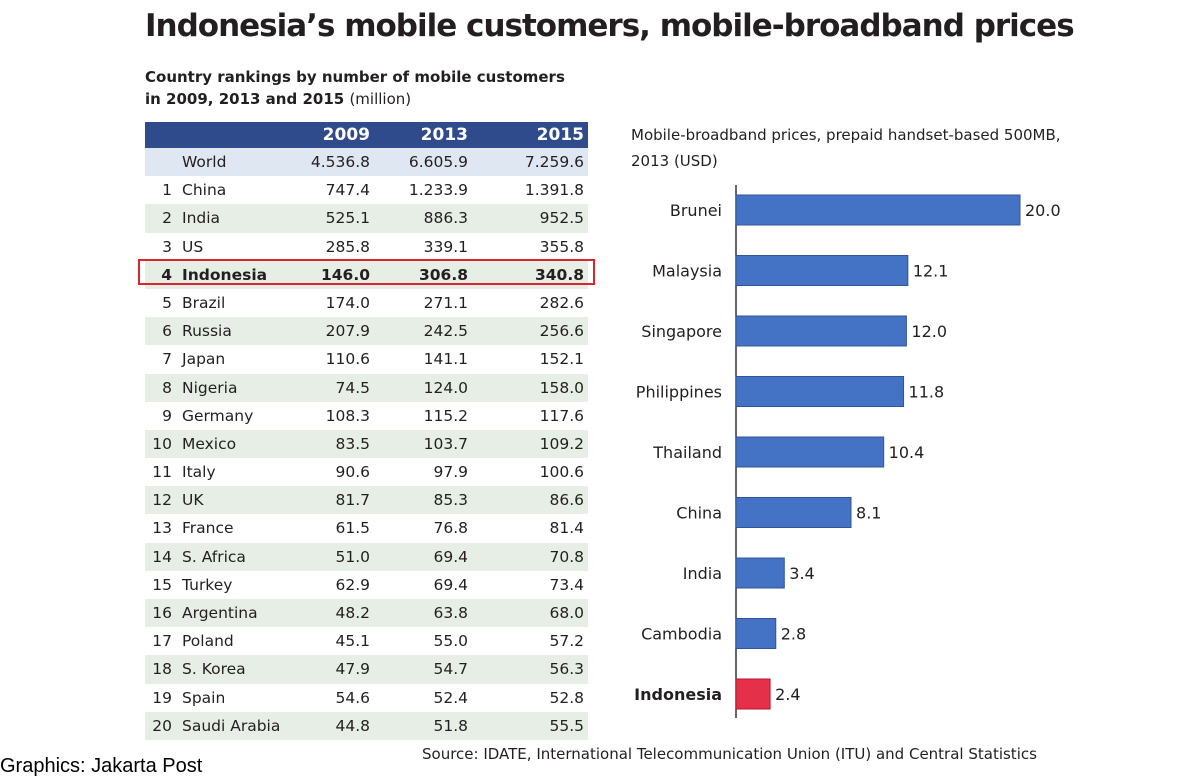  What do you see at coordinates (204, 302) in the screenshot?
I see `country-cell: Brazil` at bounding box center [204, 302].